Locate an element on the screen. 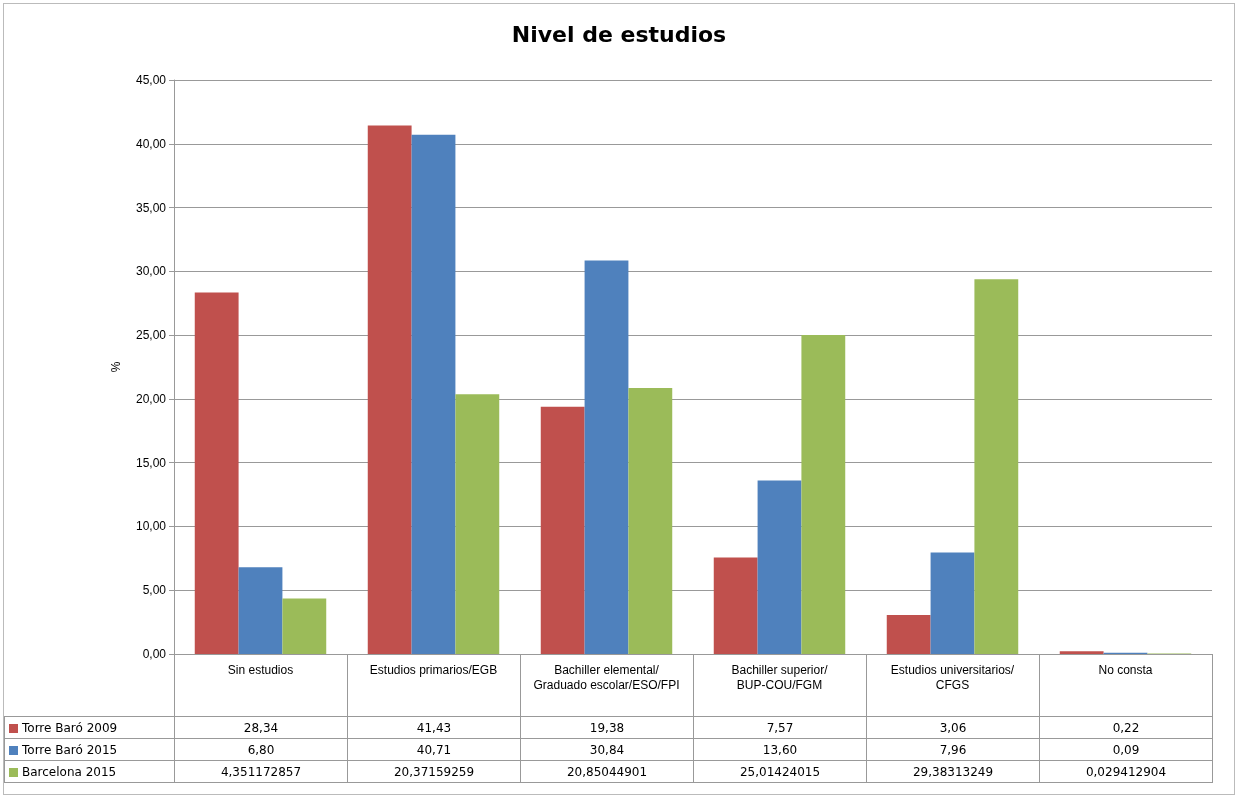  data-label: 29,38313249 is located at coordinates (953, 771).